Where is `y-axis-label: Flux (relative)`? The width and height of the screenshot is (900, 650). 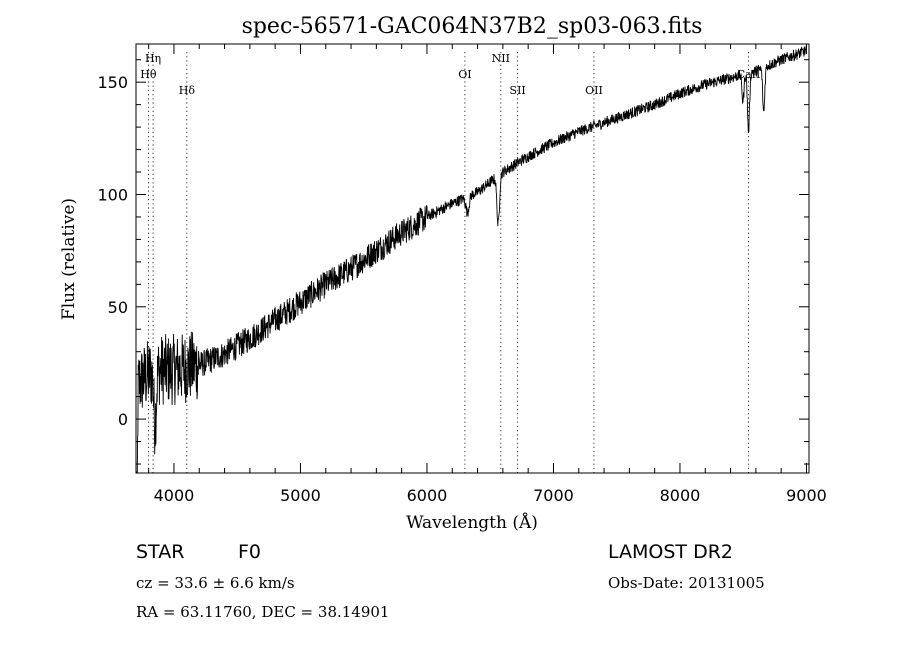 y-axis-label: Flux (relative) is located at coordinates (69, 259).